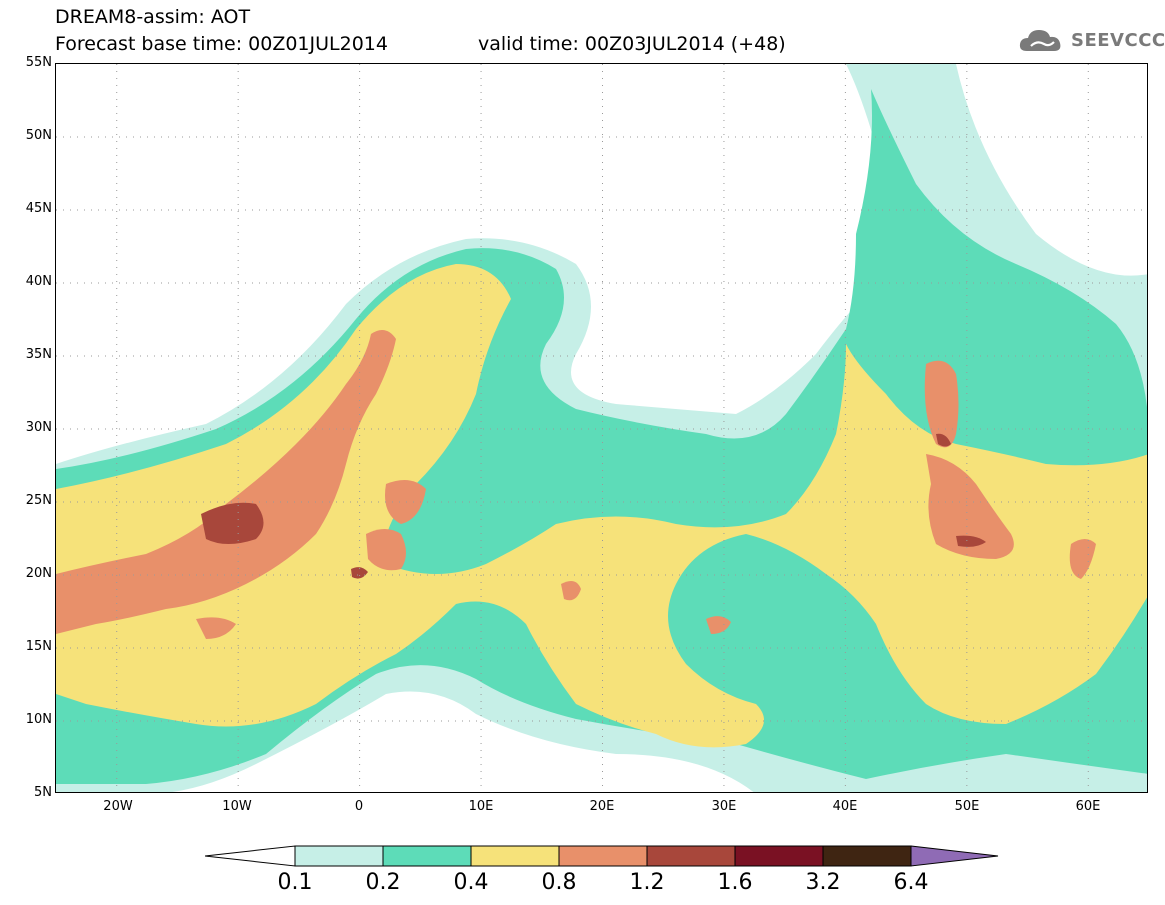 This screenshot has height=905, width=1165. Describe the element at coordinates (967, 806) in the screenshot. I see `lon-label-50e: 50E` at that location.